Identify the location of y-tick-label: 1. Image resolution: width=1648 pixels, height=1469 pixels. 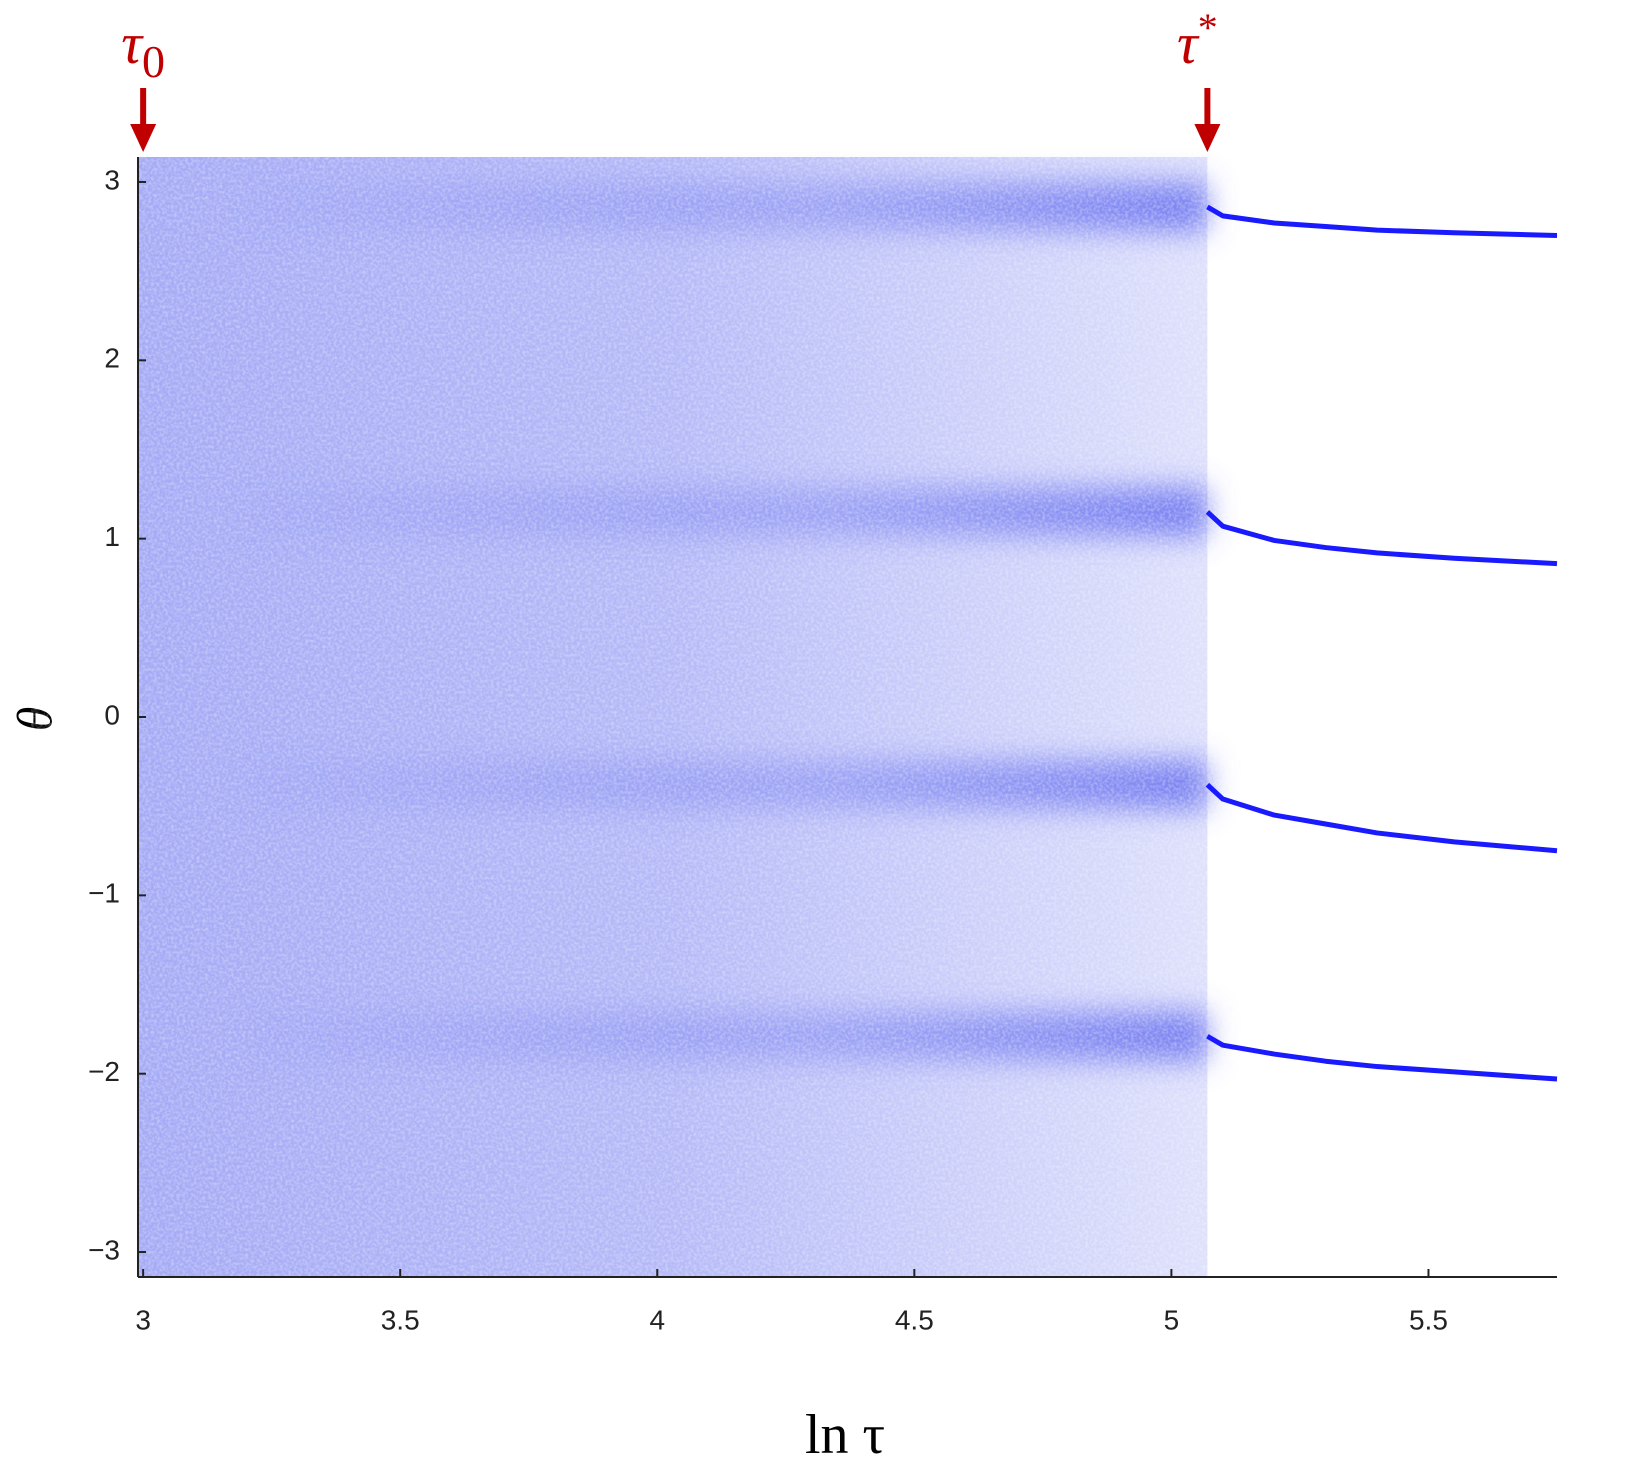
(112, 536).